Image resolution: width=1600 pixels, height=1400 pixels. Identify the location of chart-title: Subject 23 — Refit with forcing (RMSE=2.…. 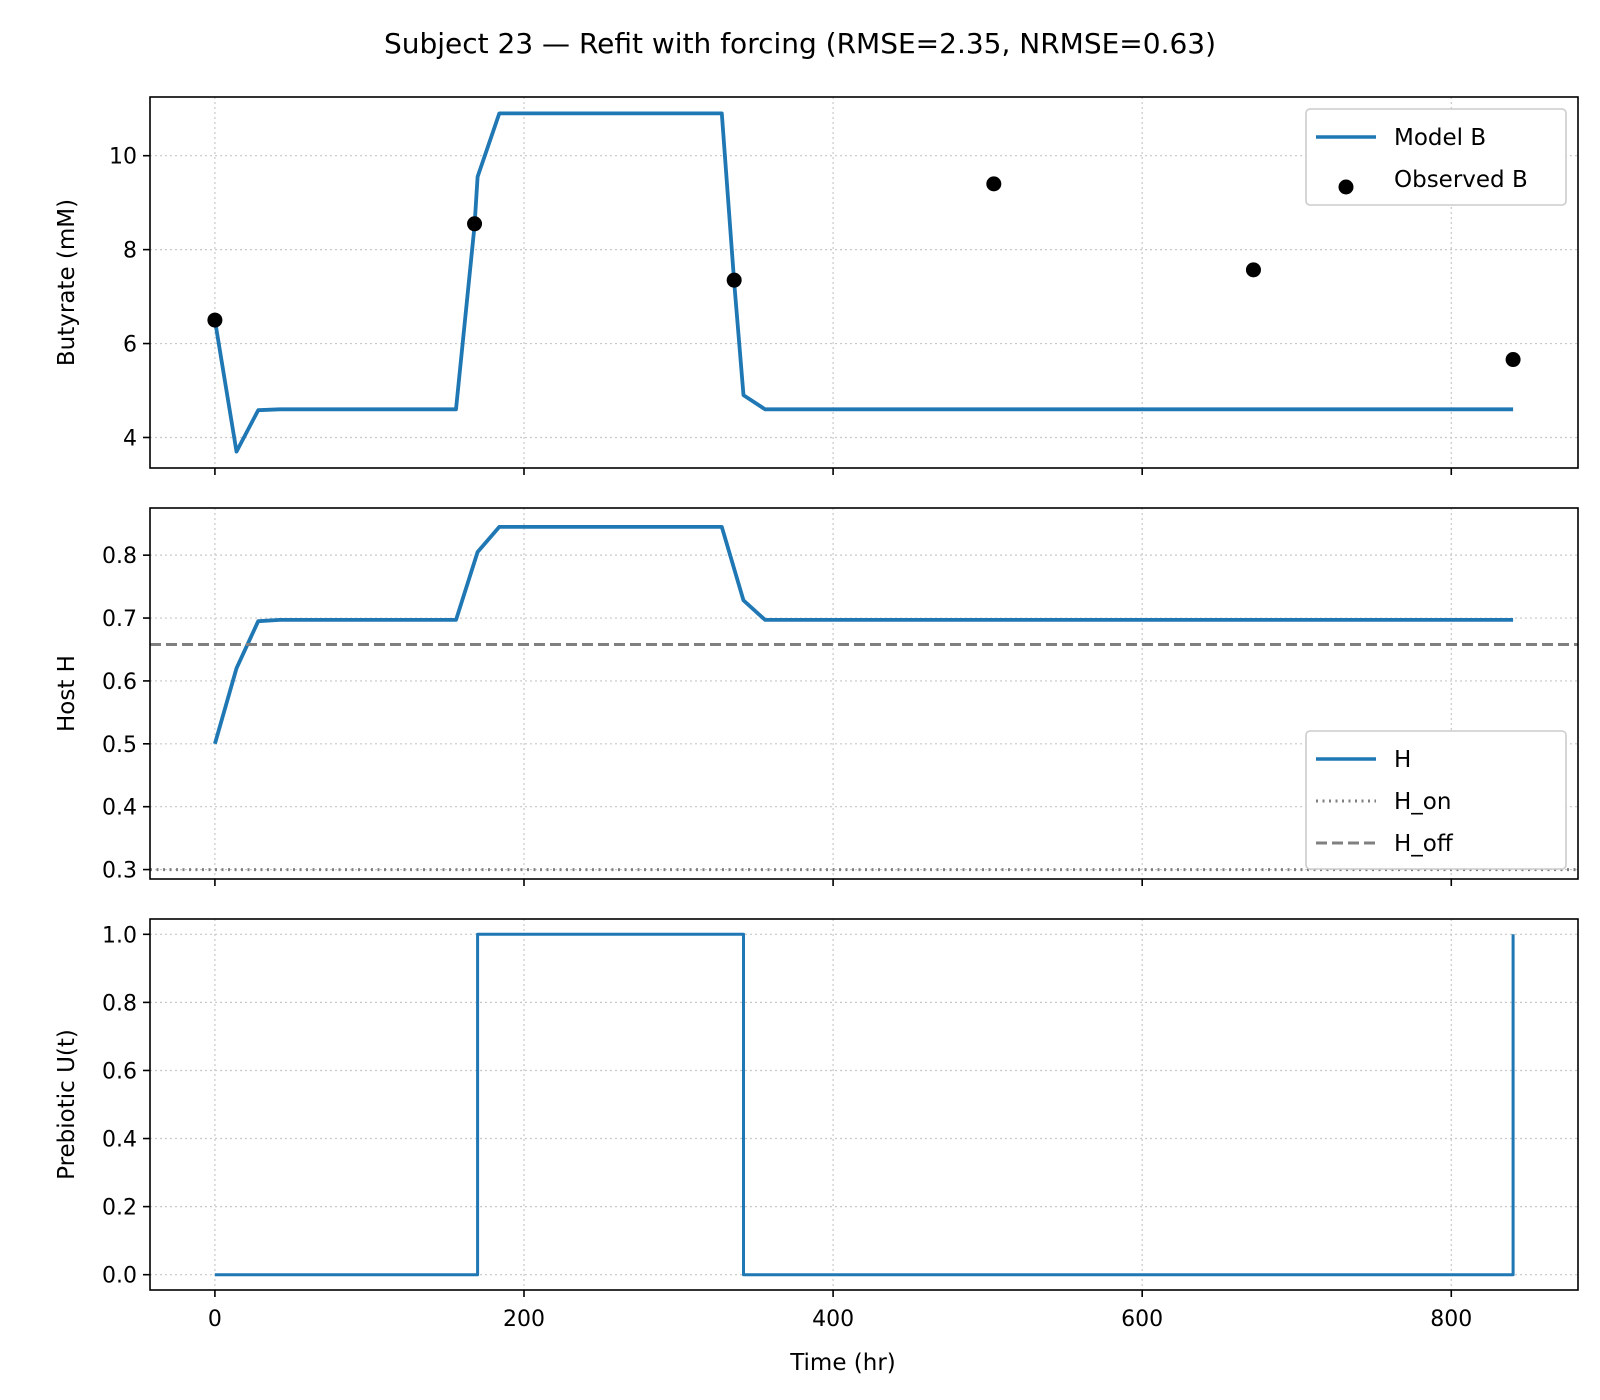
(800, 43).